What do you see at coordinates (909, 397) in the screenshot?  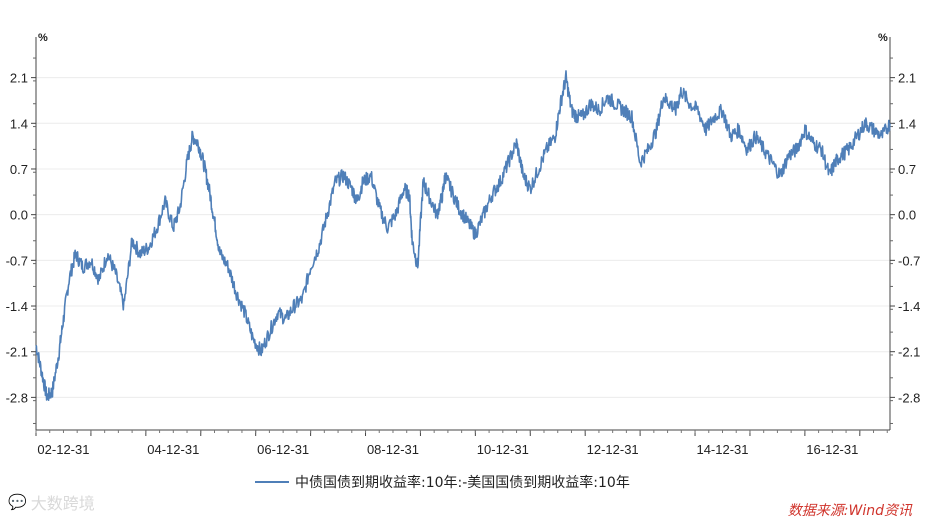 I see `y-tick-label-right: -2.8` at bounding box center [909, 397].